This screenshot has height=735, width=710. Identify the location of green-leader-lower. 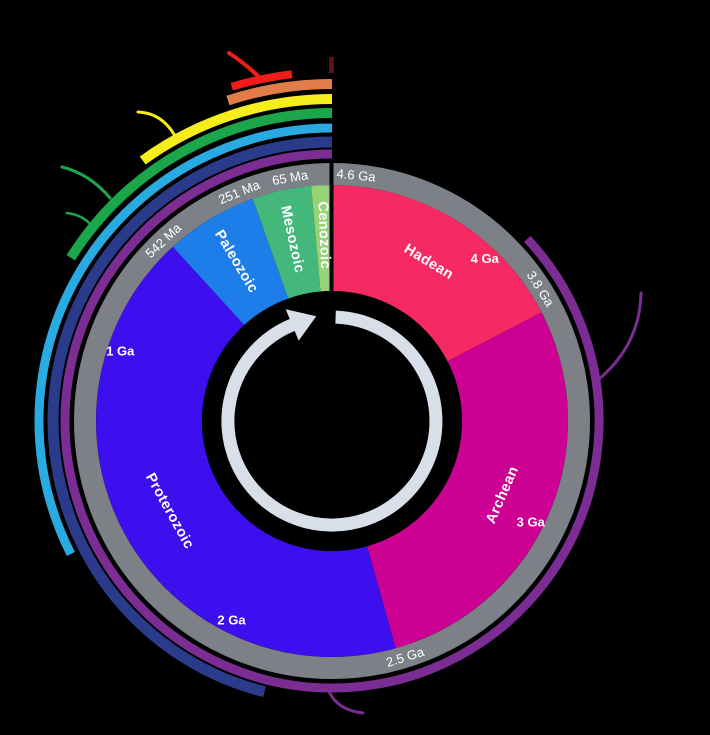
(79, 219).